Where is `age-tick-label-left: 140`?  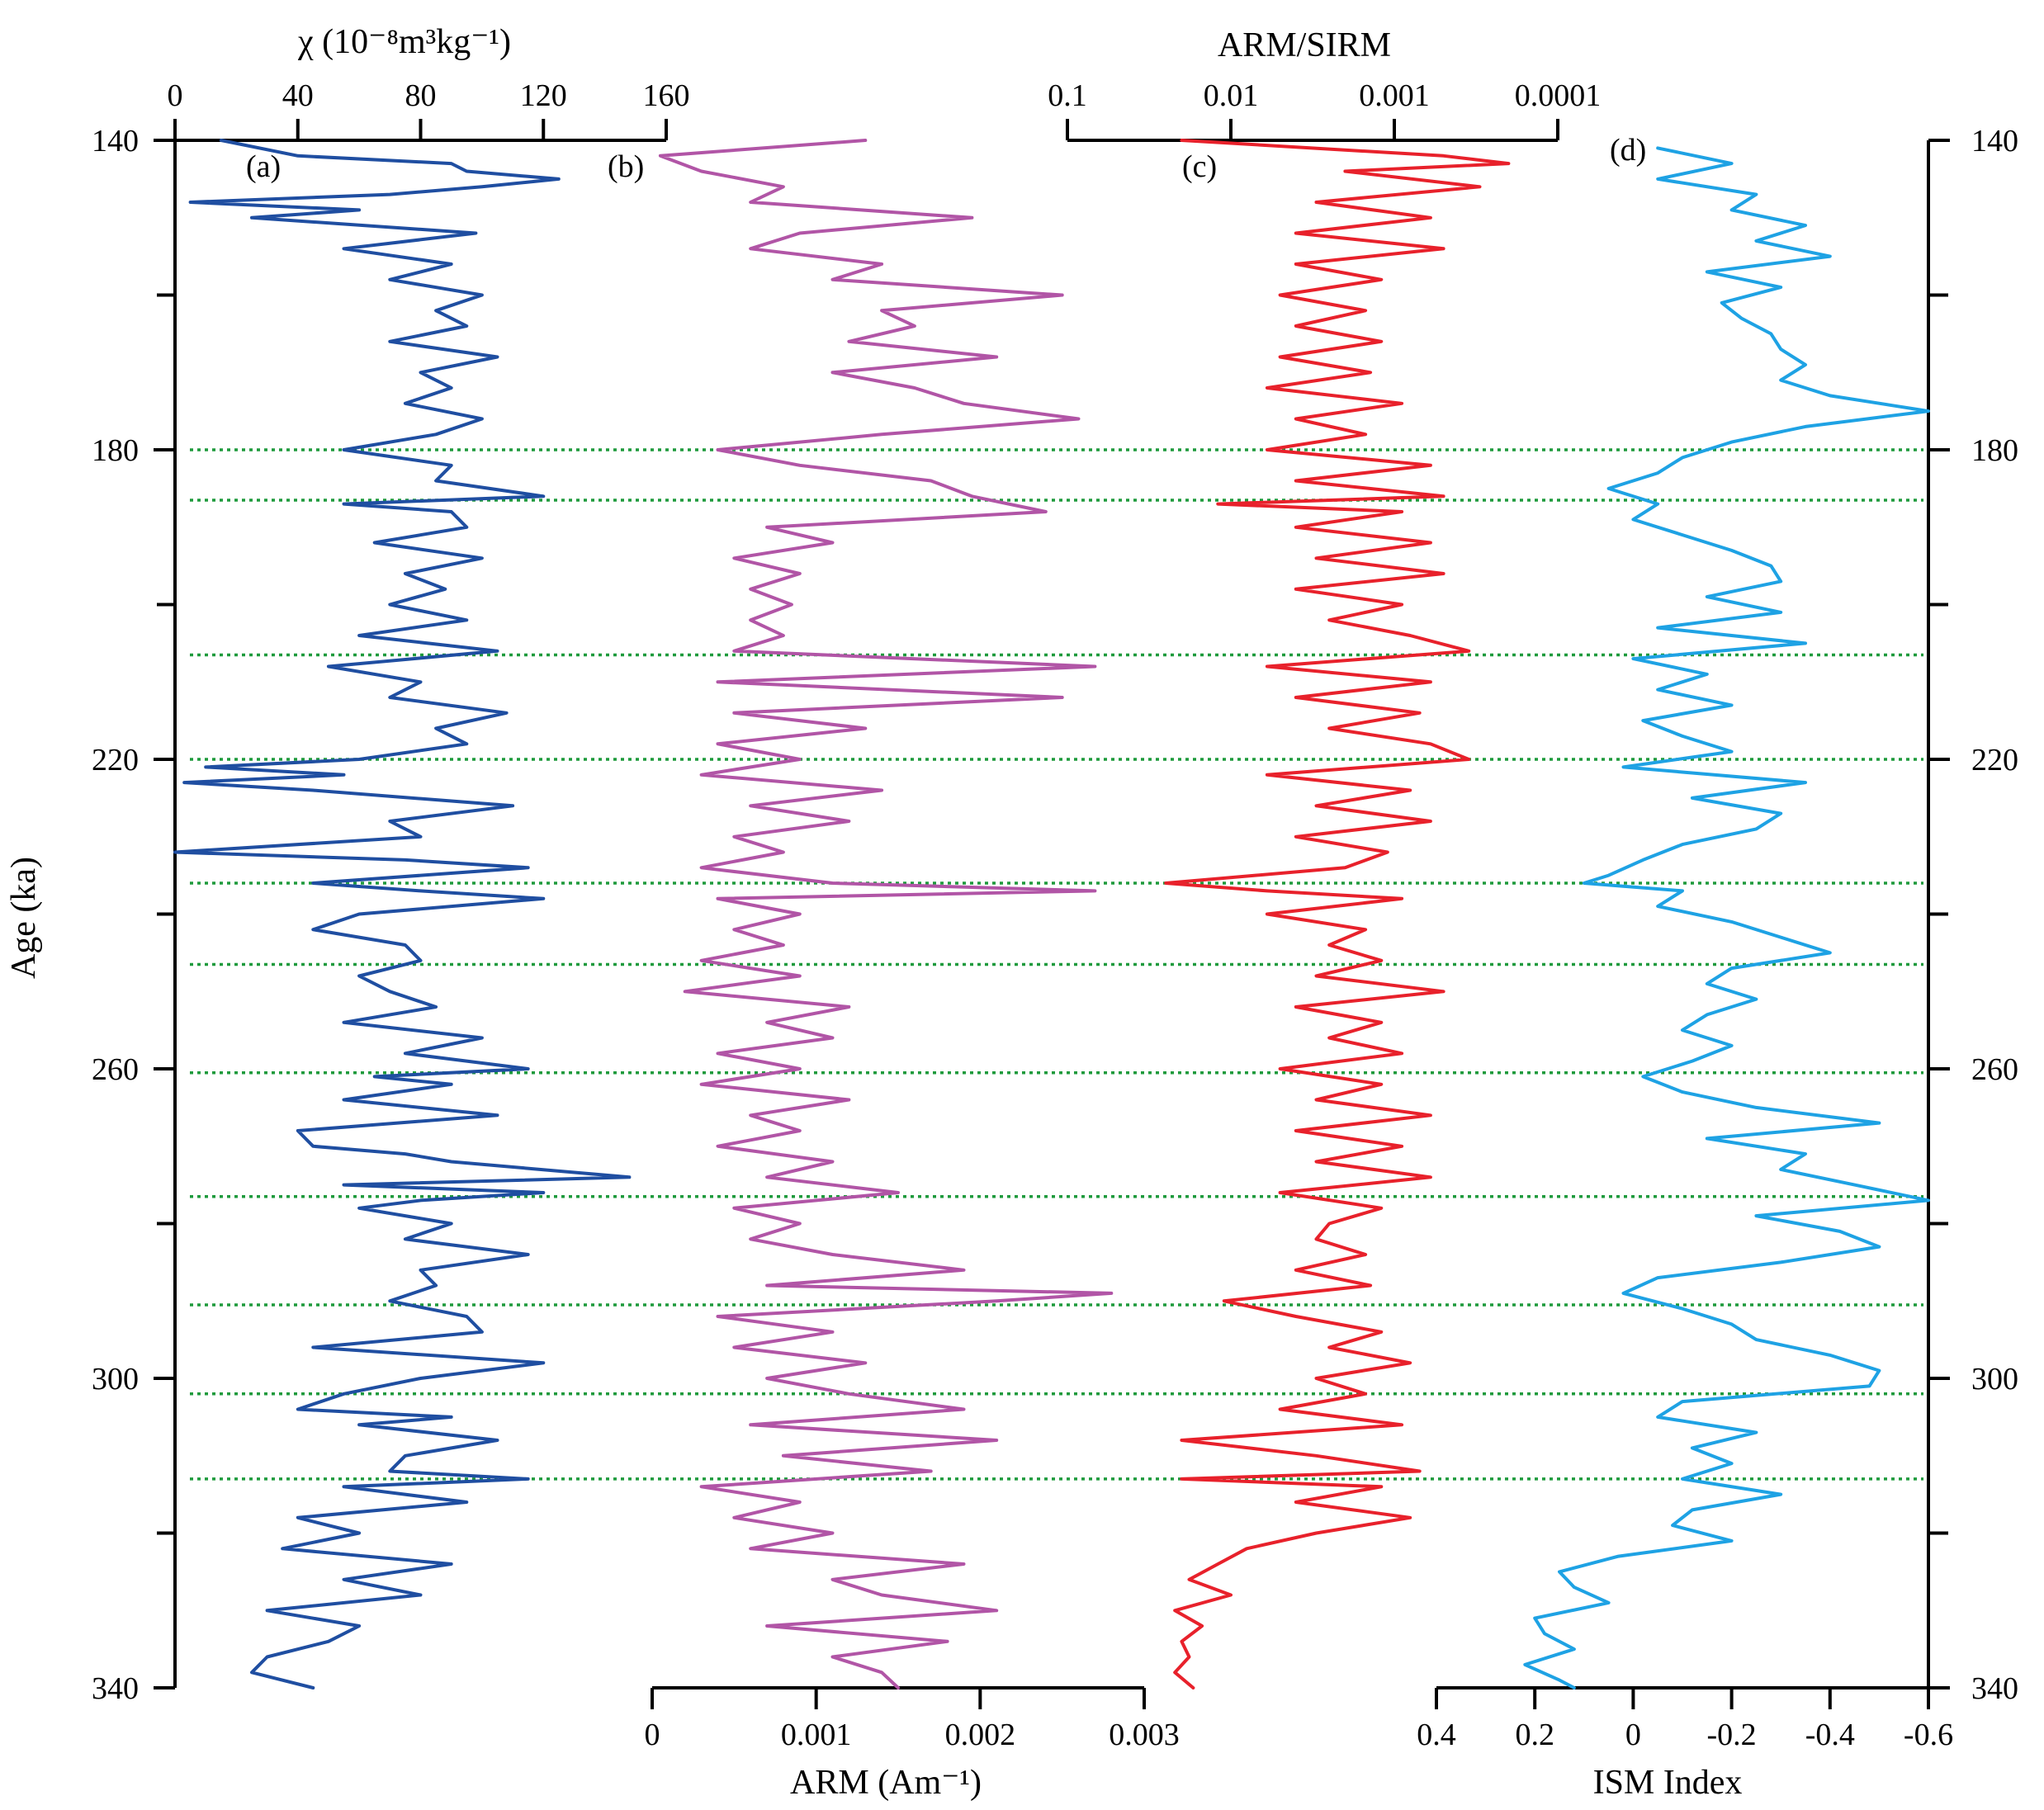 age-tick-label-left: 140 is located at coordinates (115, 141).